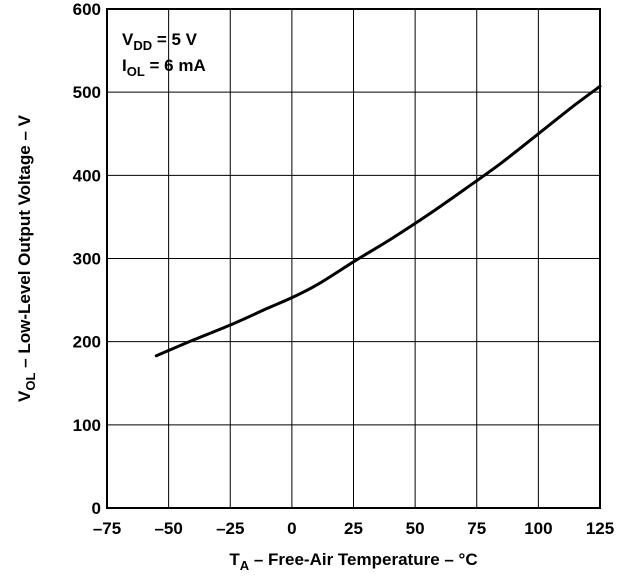  Describe the element at coordinates (30, 382) in the screenshot. I see `y-axis-title-subscript: OL` at that location.